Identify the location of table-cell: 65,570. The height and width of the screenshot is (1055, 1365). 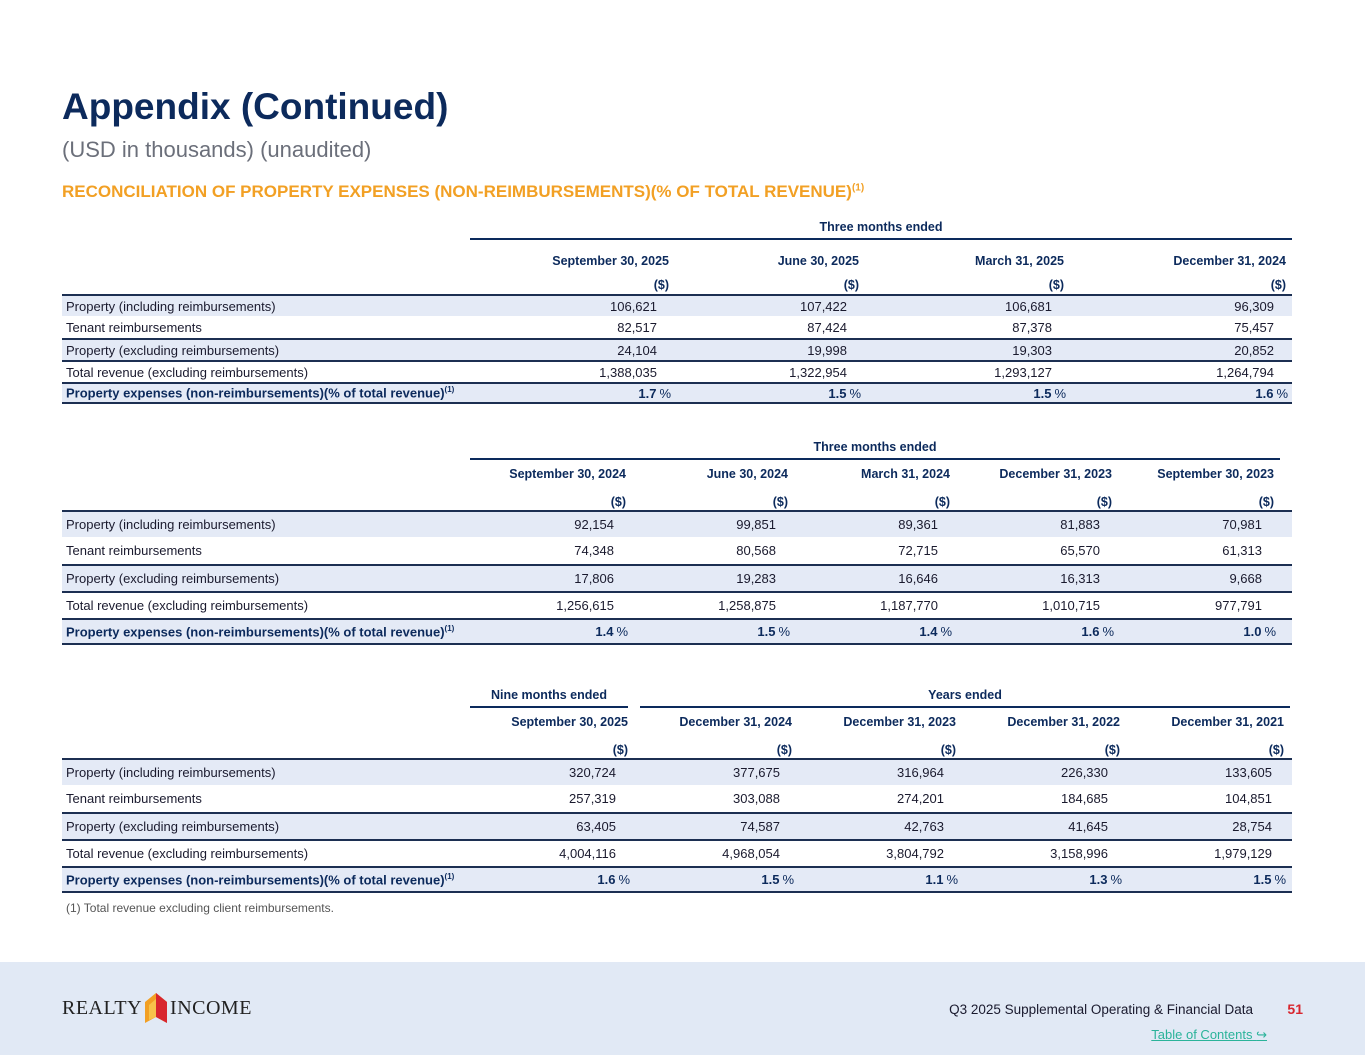
(1037, 550).